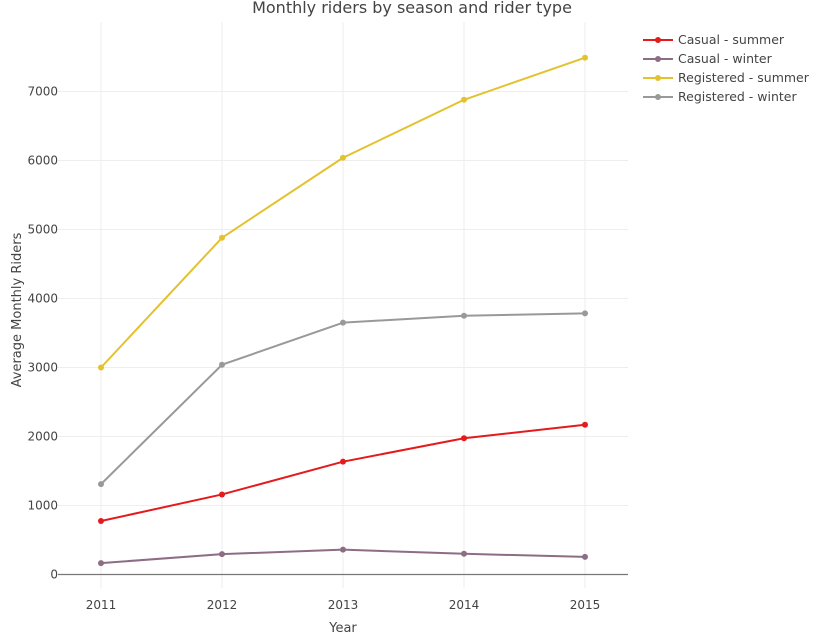 The width and height of the screenshot is (826, 635). I want to click on y-tick-label: 3000, so click(42, 368).